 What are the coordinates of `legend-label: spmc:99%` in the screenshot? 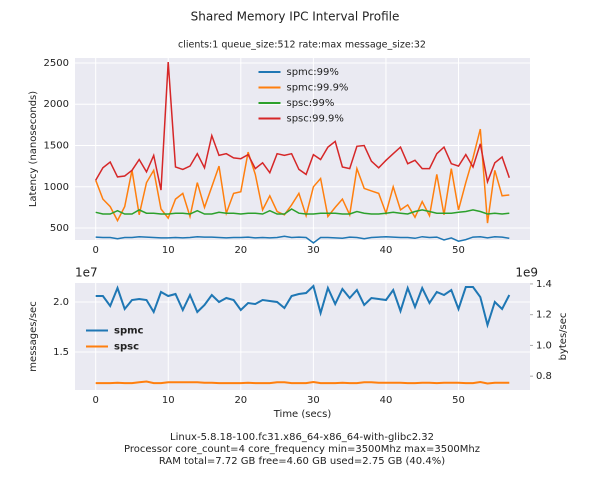 It's located at (313, 72).